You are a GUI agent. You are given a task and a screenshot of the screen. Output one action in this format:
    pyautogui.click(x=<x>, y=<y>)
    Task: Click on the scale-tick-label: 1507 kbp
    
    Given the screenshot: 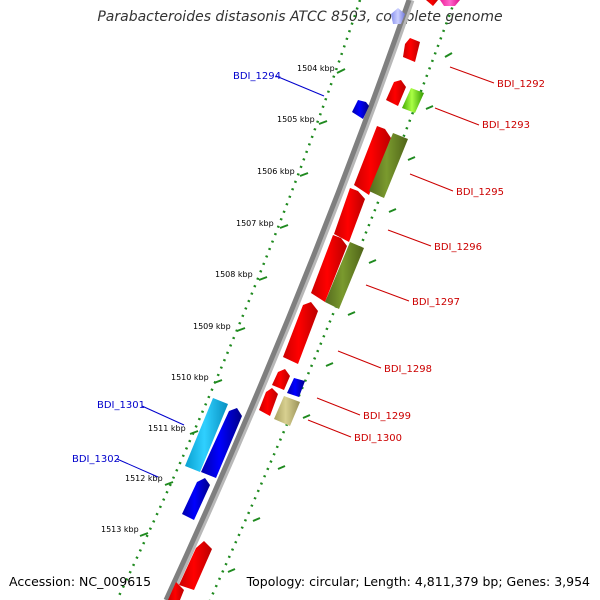 What is the action you would take?
    pyautogui.click(x=255, y=223)
    